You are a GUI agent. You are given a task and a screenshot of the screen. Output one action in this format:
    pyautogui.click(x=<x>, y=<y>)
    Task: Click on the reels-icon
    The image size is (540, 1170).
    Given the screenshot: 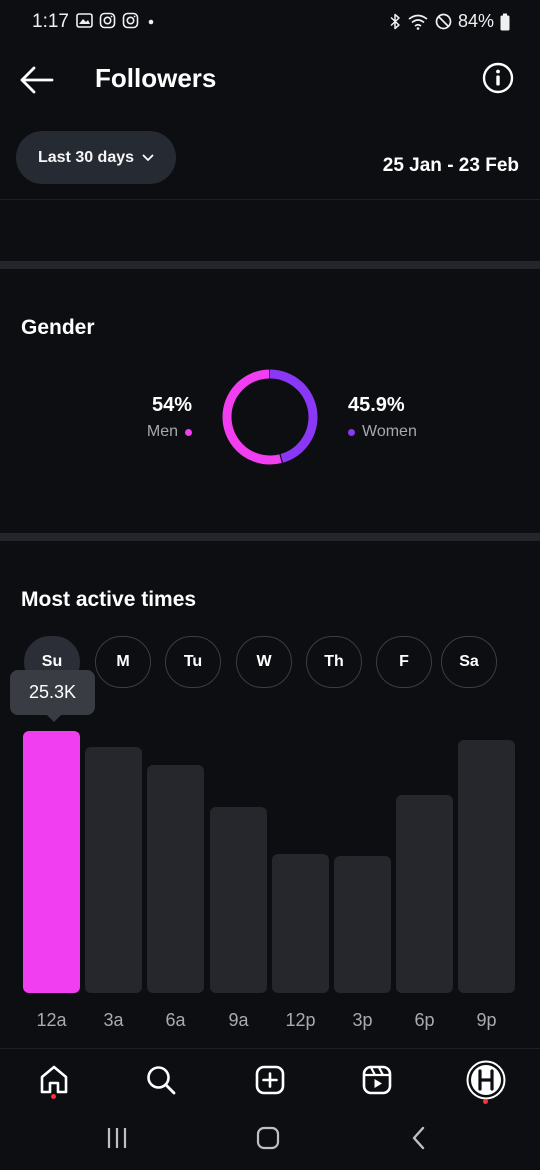 What is the action you would take?
    pyautogui.click(x=377, y=1080)
    